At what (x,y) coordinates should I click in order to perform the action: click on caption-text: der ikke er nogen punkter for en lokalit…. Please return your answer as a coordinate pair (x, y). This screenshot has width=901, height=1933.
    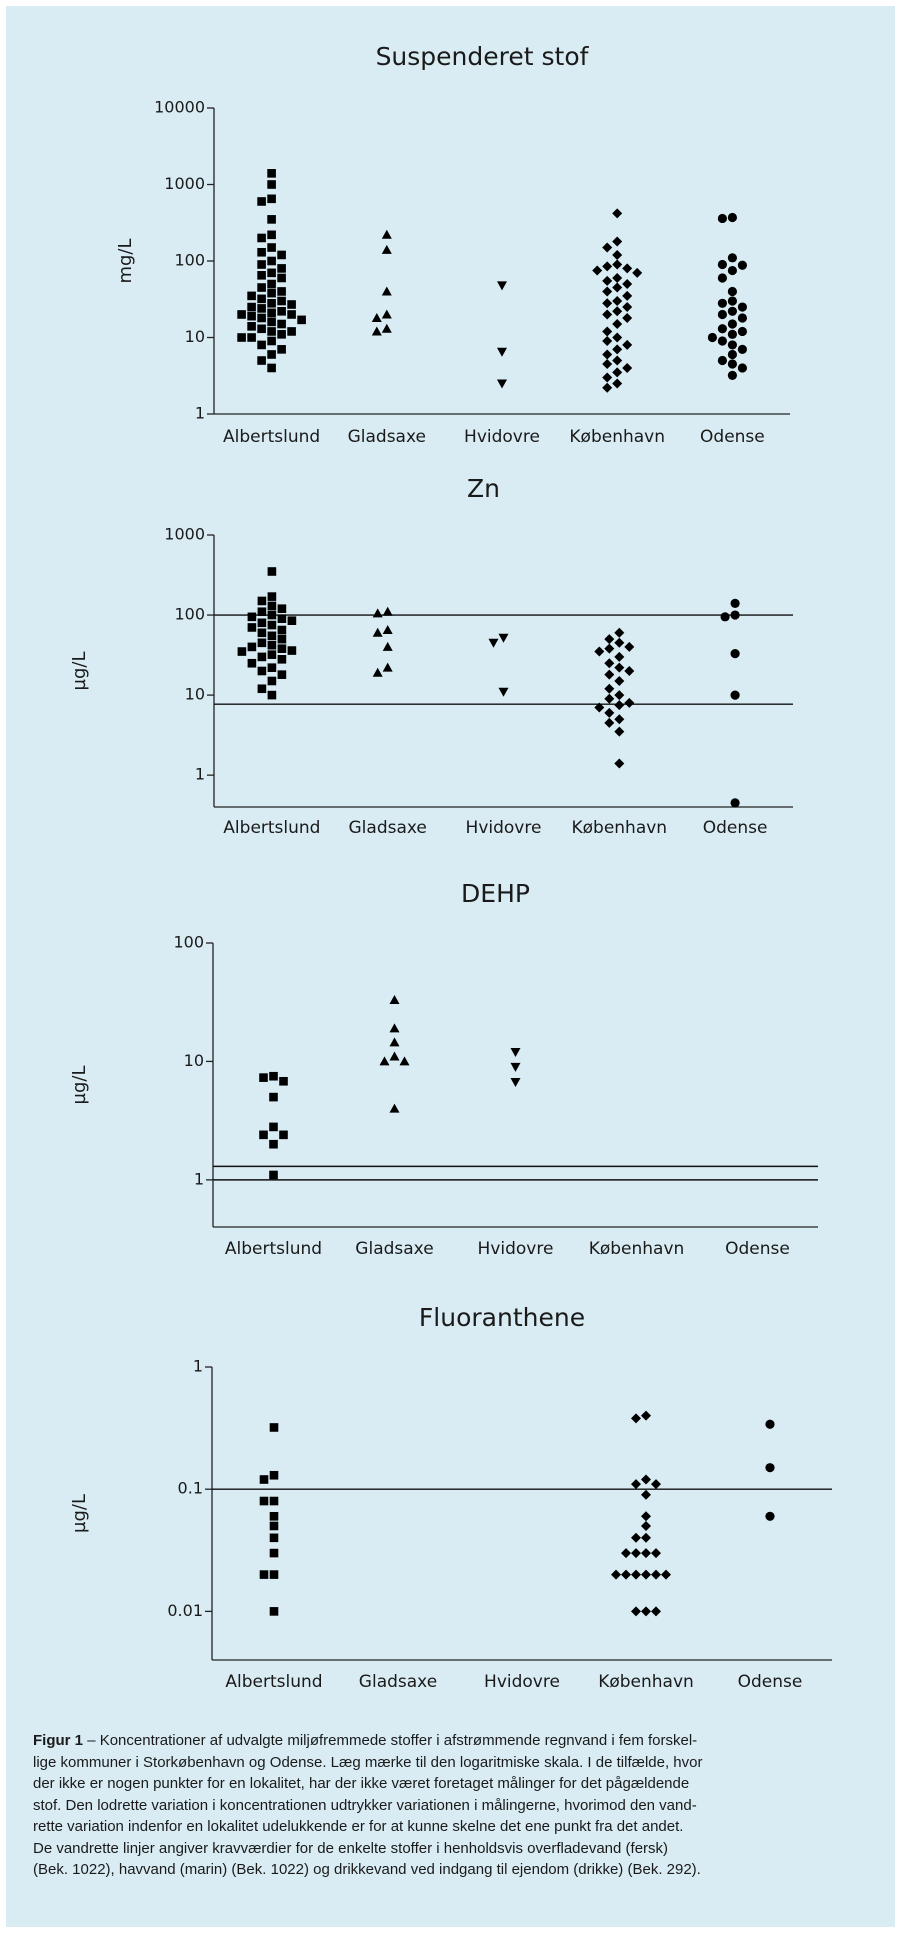
    Looking at the image, I should click on (361, 1783).